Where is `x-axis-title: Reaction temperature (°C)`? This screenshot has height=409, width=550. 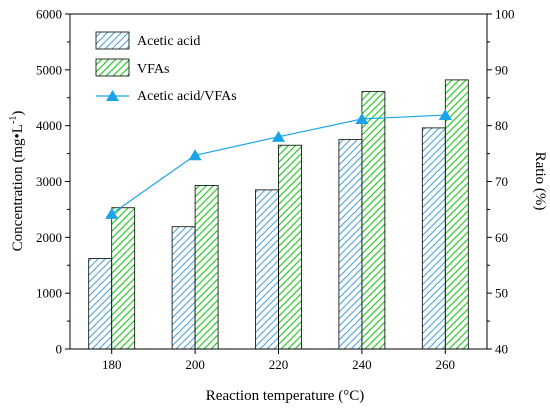 x-axis-title: Reaction temperature (°C) is located at coordinates (285, 396).